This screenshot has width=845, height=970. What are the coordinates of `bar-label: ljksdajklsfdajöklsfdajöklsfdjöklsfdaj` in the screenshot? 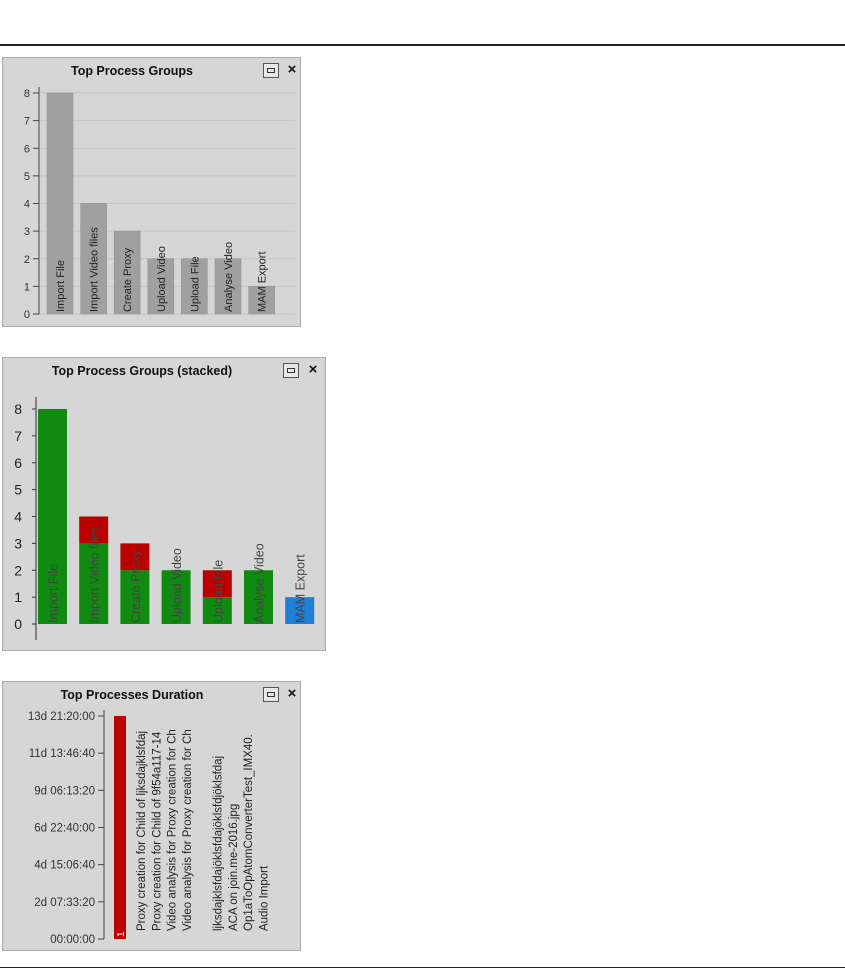 It's located at (219, 843).